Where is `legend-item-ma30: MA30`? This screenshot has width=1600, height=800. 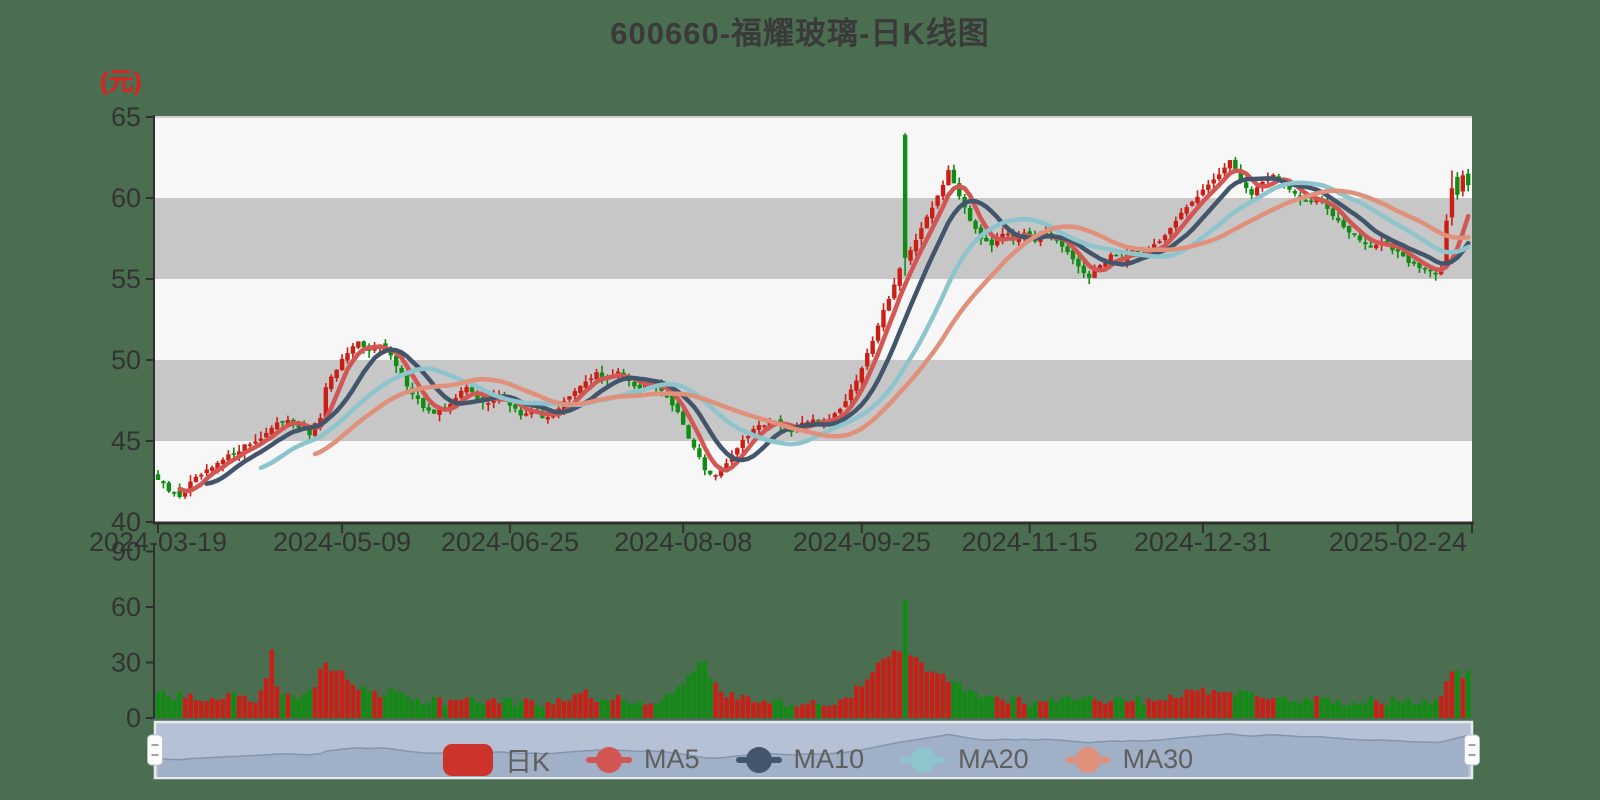
legend-item-ma30: MA30 is located at coordinates (1128, 759).